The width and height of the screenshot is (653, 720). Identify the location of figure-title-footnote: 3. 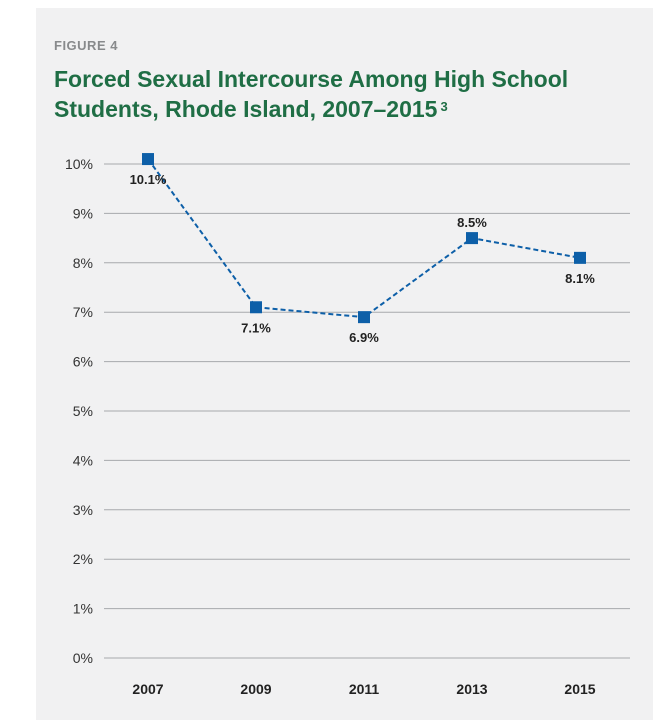
(444, 106).